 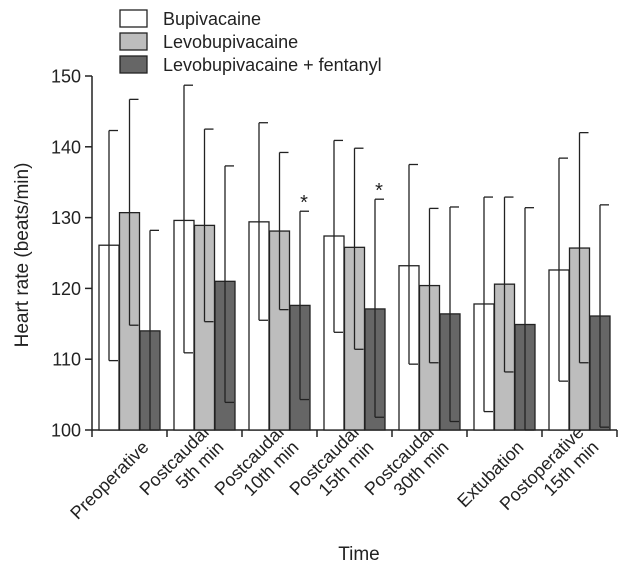 What do you see at coordinates (341, 197) in the screenshot?
I see `annotations: **` at bounding box center [341, 197].